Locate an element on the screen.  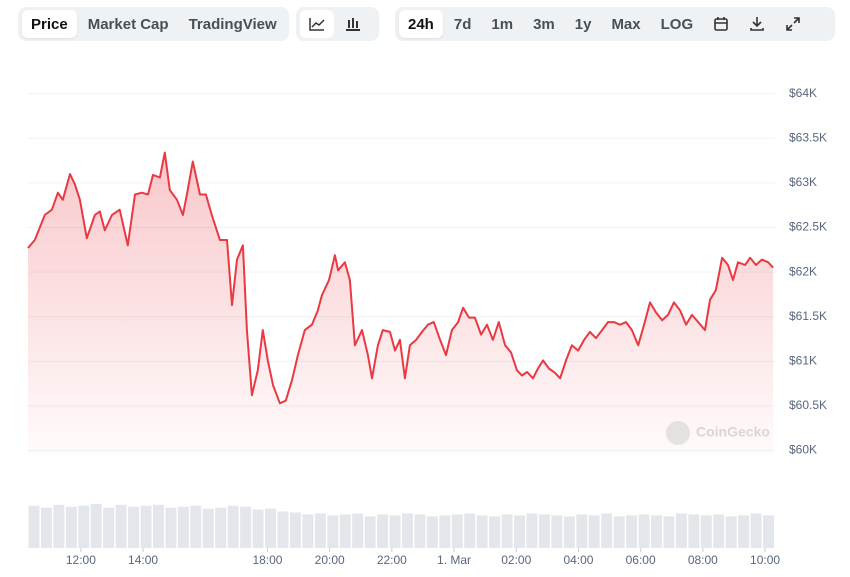
range-tab: 1y is located at coordinates (583, 24).